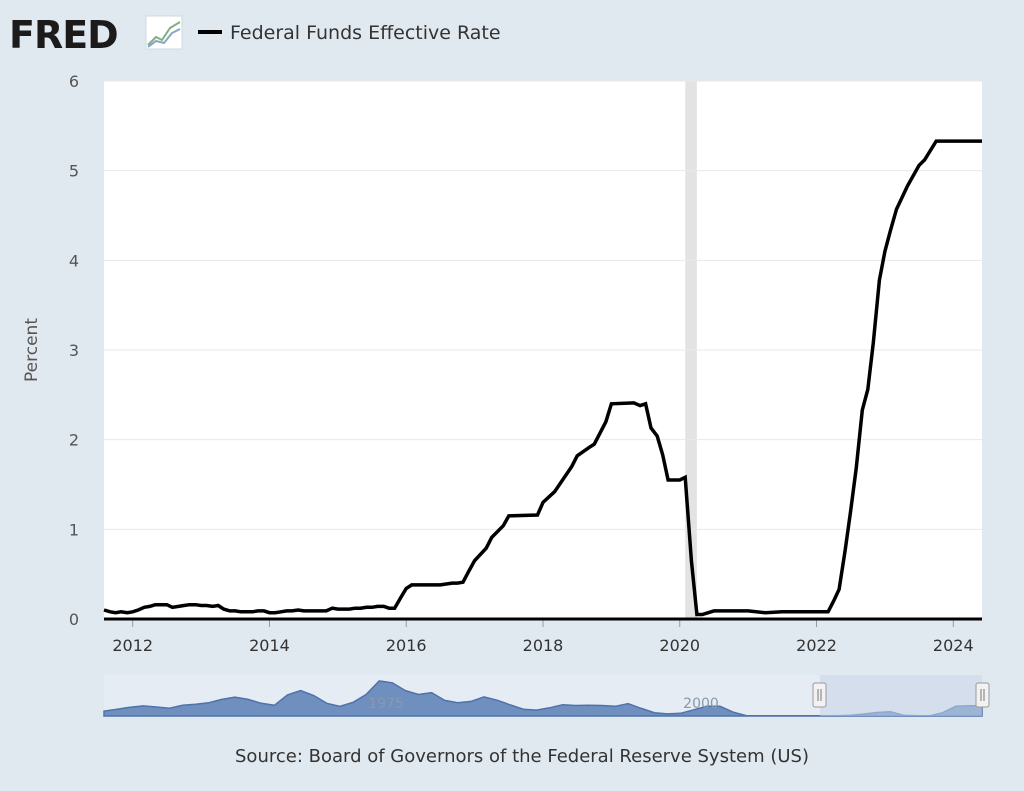  I want to click on x-axis: 2012 2014 2016 2018 2020 2022 2024, so click(543, 637).